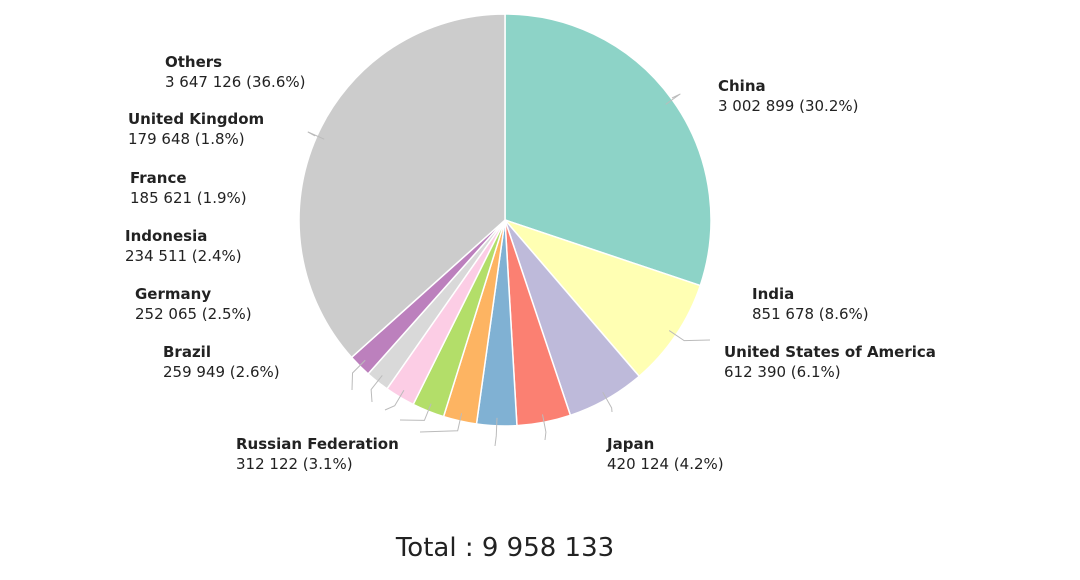 This screenshot has height=580, width=1080. I want to click on slice-value-label: 420 124 (4.2%), so click(665, 464).